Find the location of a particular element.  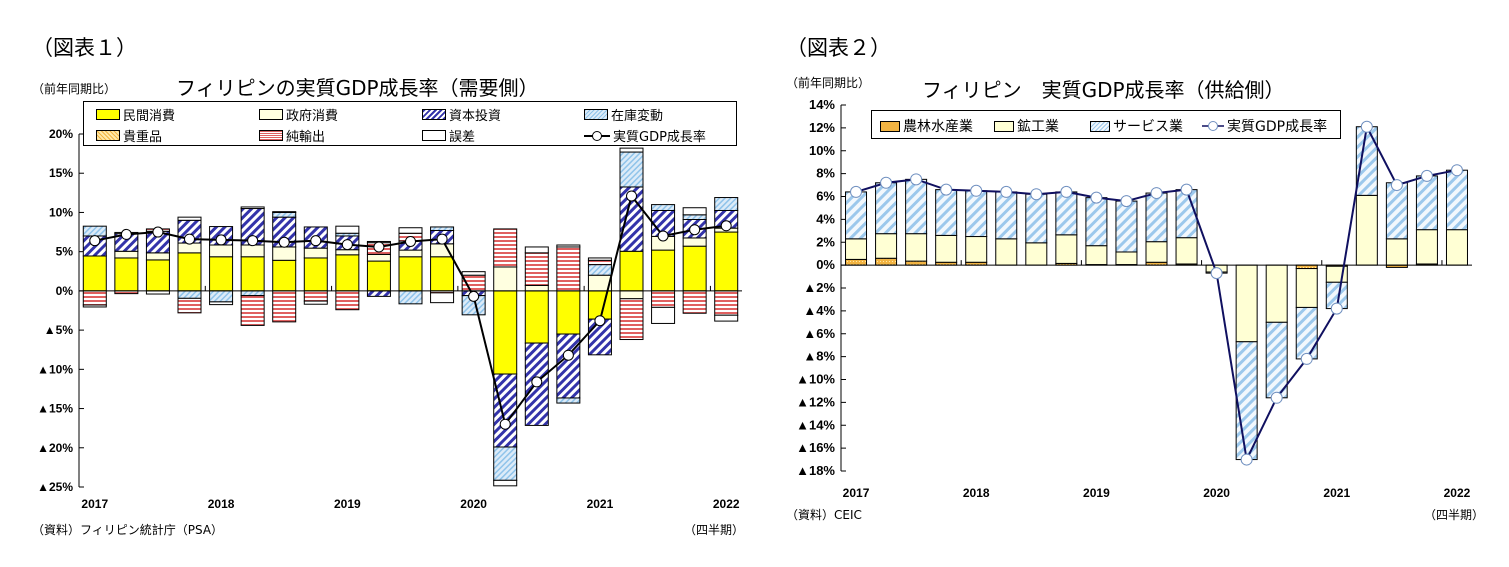

y-tick-label: ▲8% is located at coordinates (819, 356).